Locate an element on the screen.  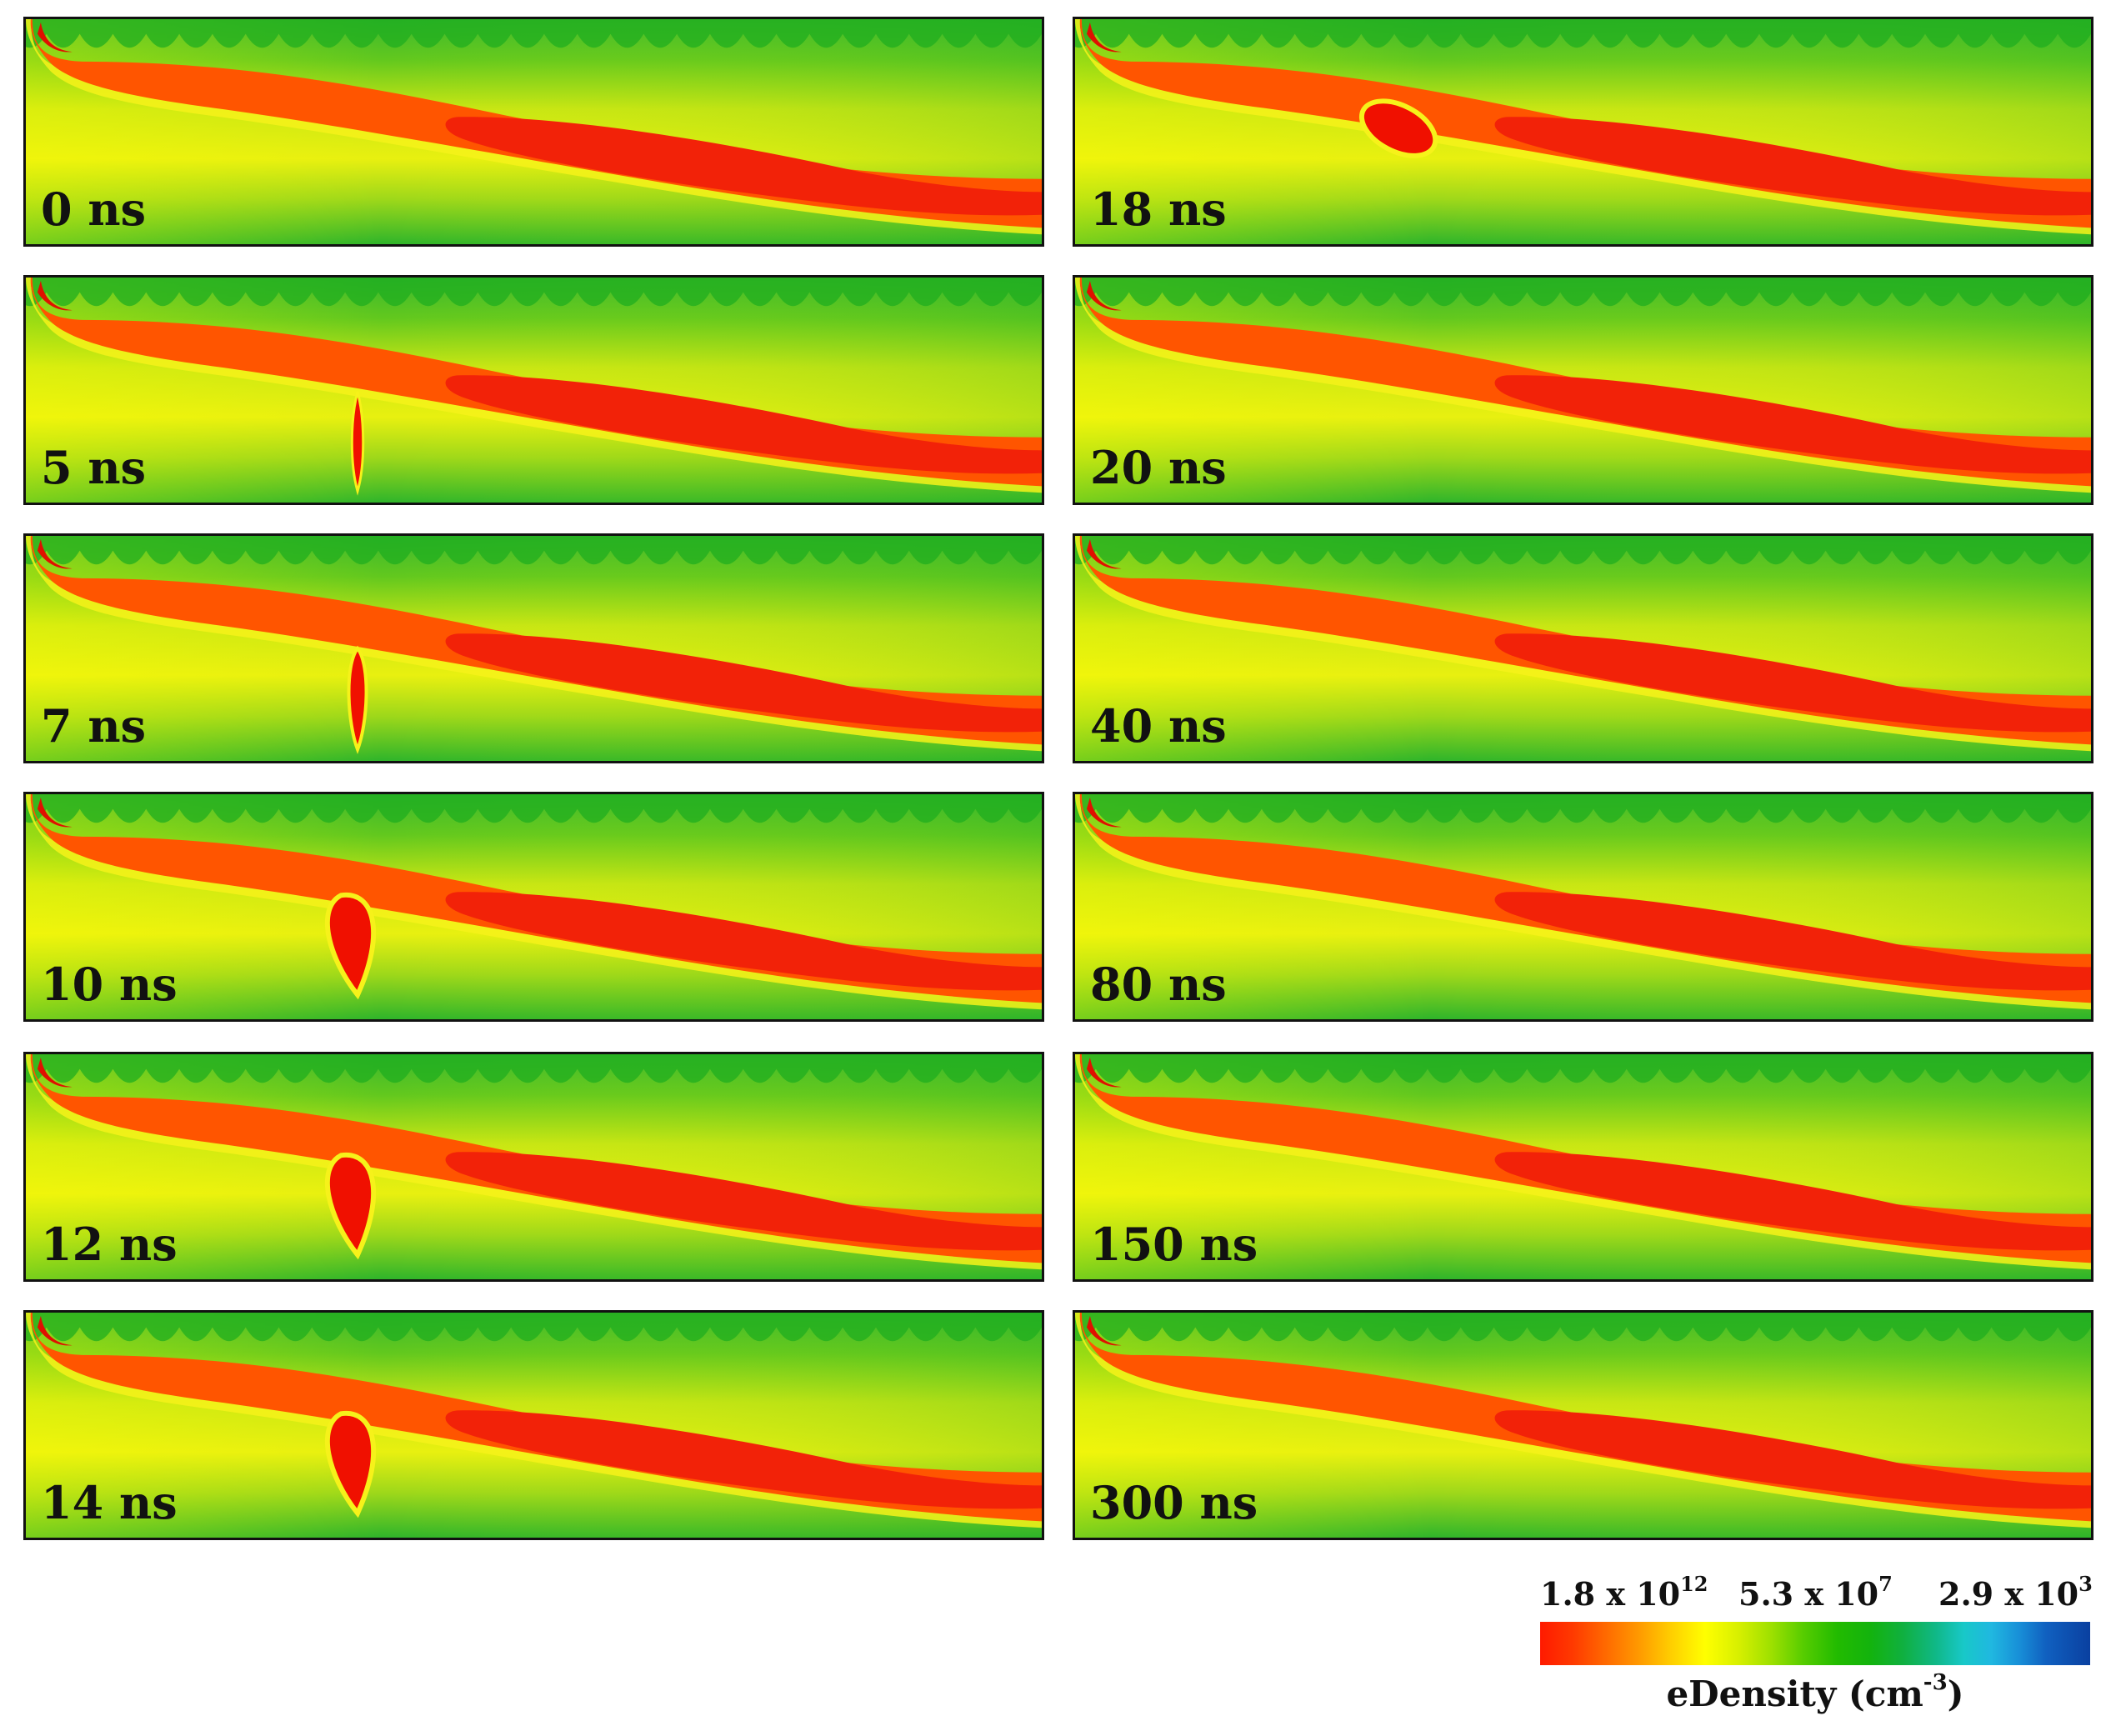
colorbar-title: eDensity (cm-3) is located at coordinates (1815, 1692).